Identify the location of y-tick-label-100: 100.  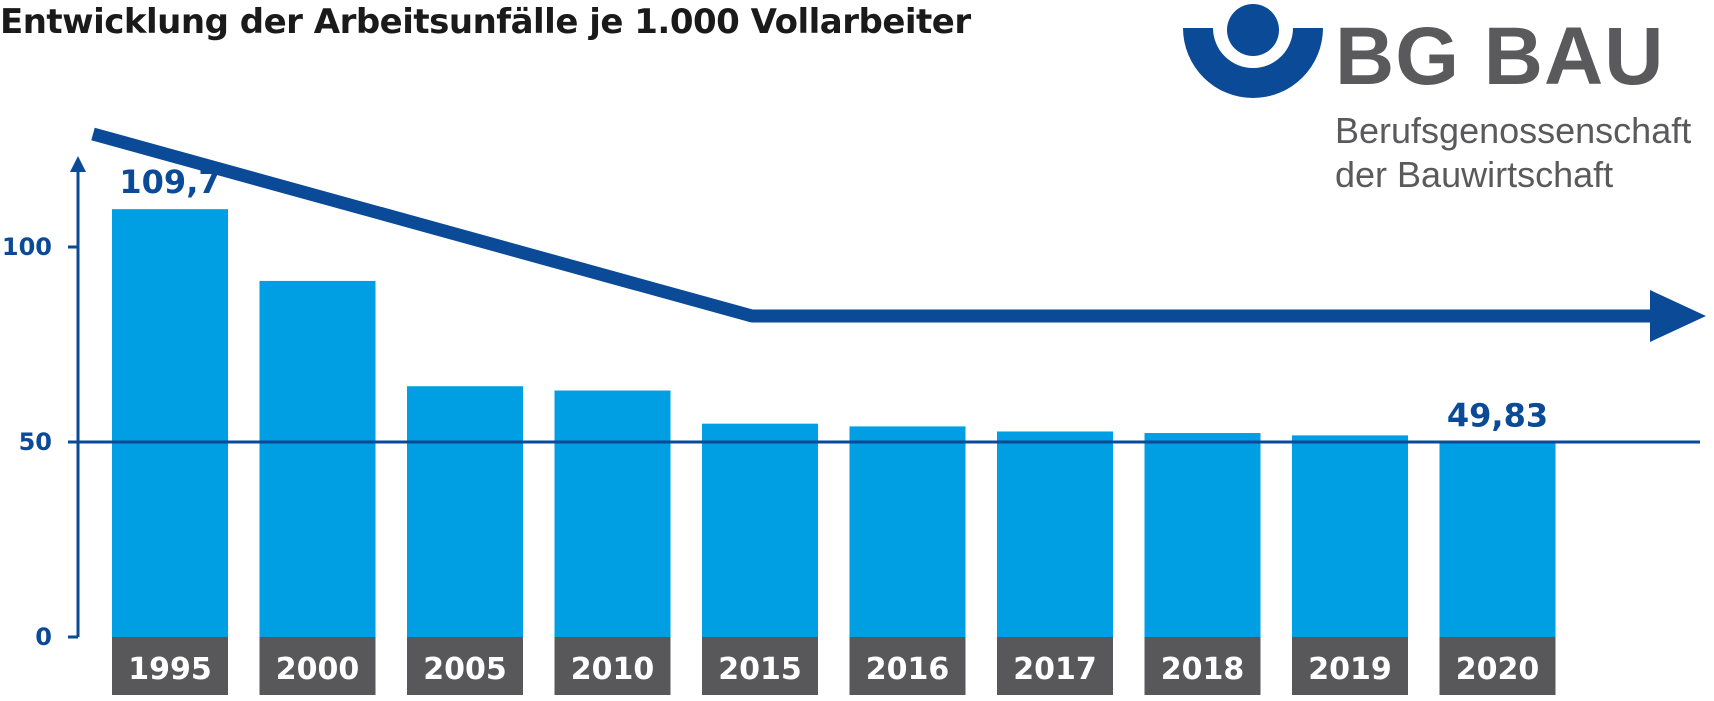
(27, 247).